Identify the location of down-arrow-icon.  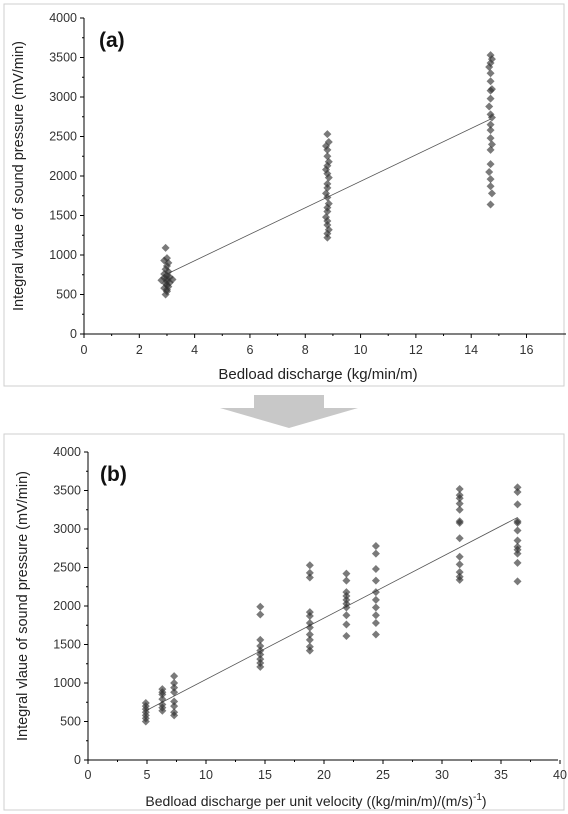
(289, 411).